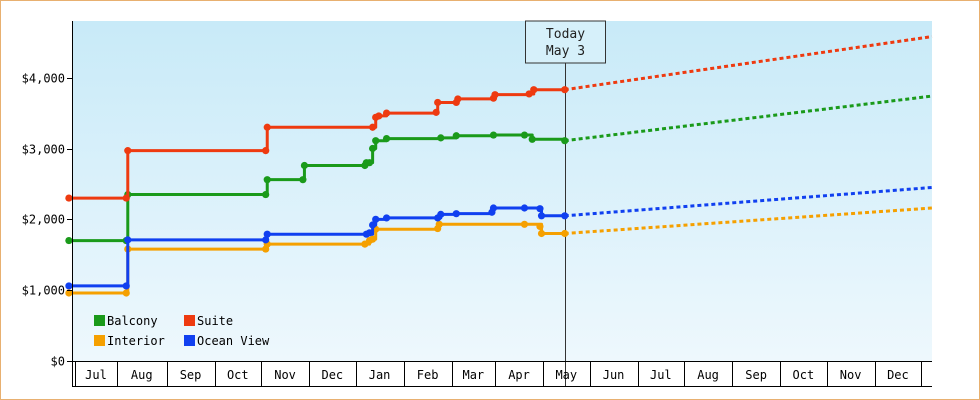  Describe the element at coordinates (132, 321) in the screenshot. I see `legend-label-balcony: Balcony` at that location.